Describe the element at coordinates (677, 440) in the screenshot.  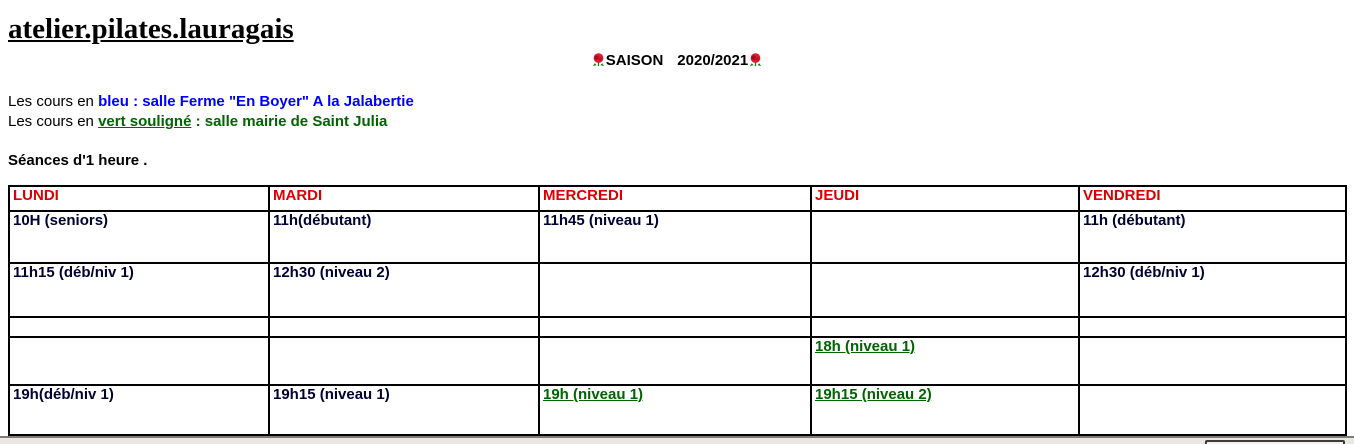
I see `footer-bar` at that location.